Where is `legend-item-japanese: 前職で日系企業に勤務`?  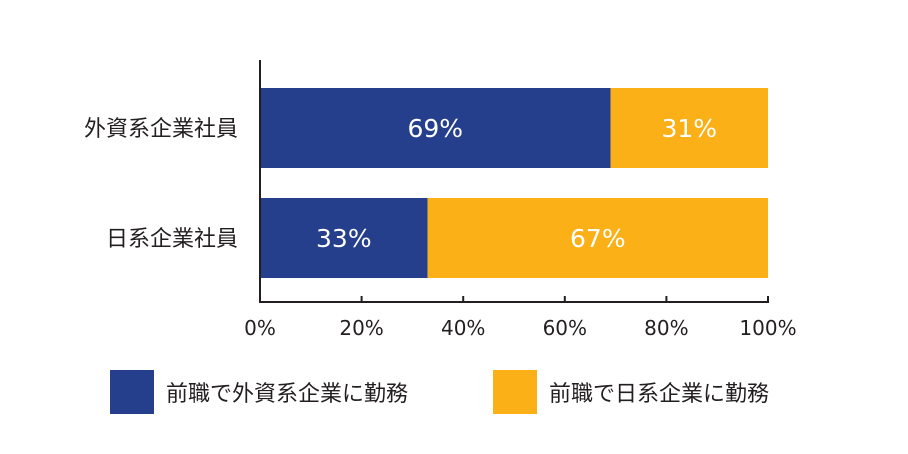
legend-item-japanese: 前職で日系企業に勤務 is located at coordinates (631, 392).